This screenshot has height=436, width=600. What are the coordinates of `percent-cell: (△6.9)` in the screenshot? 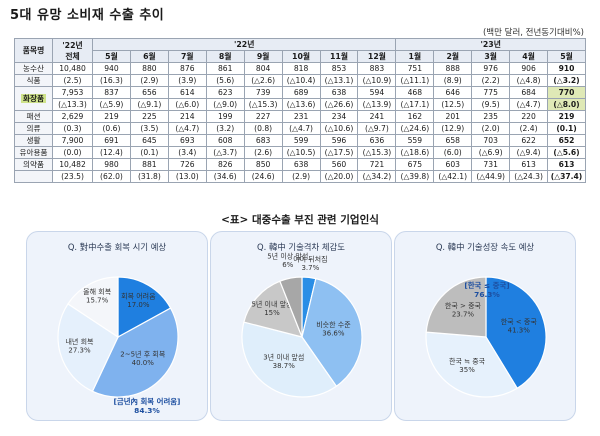 It's located at (491, 152).